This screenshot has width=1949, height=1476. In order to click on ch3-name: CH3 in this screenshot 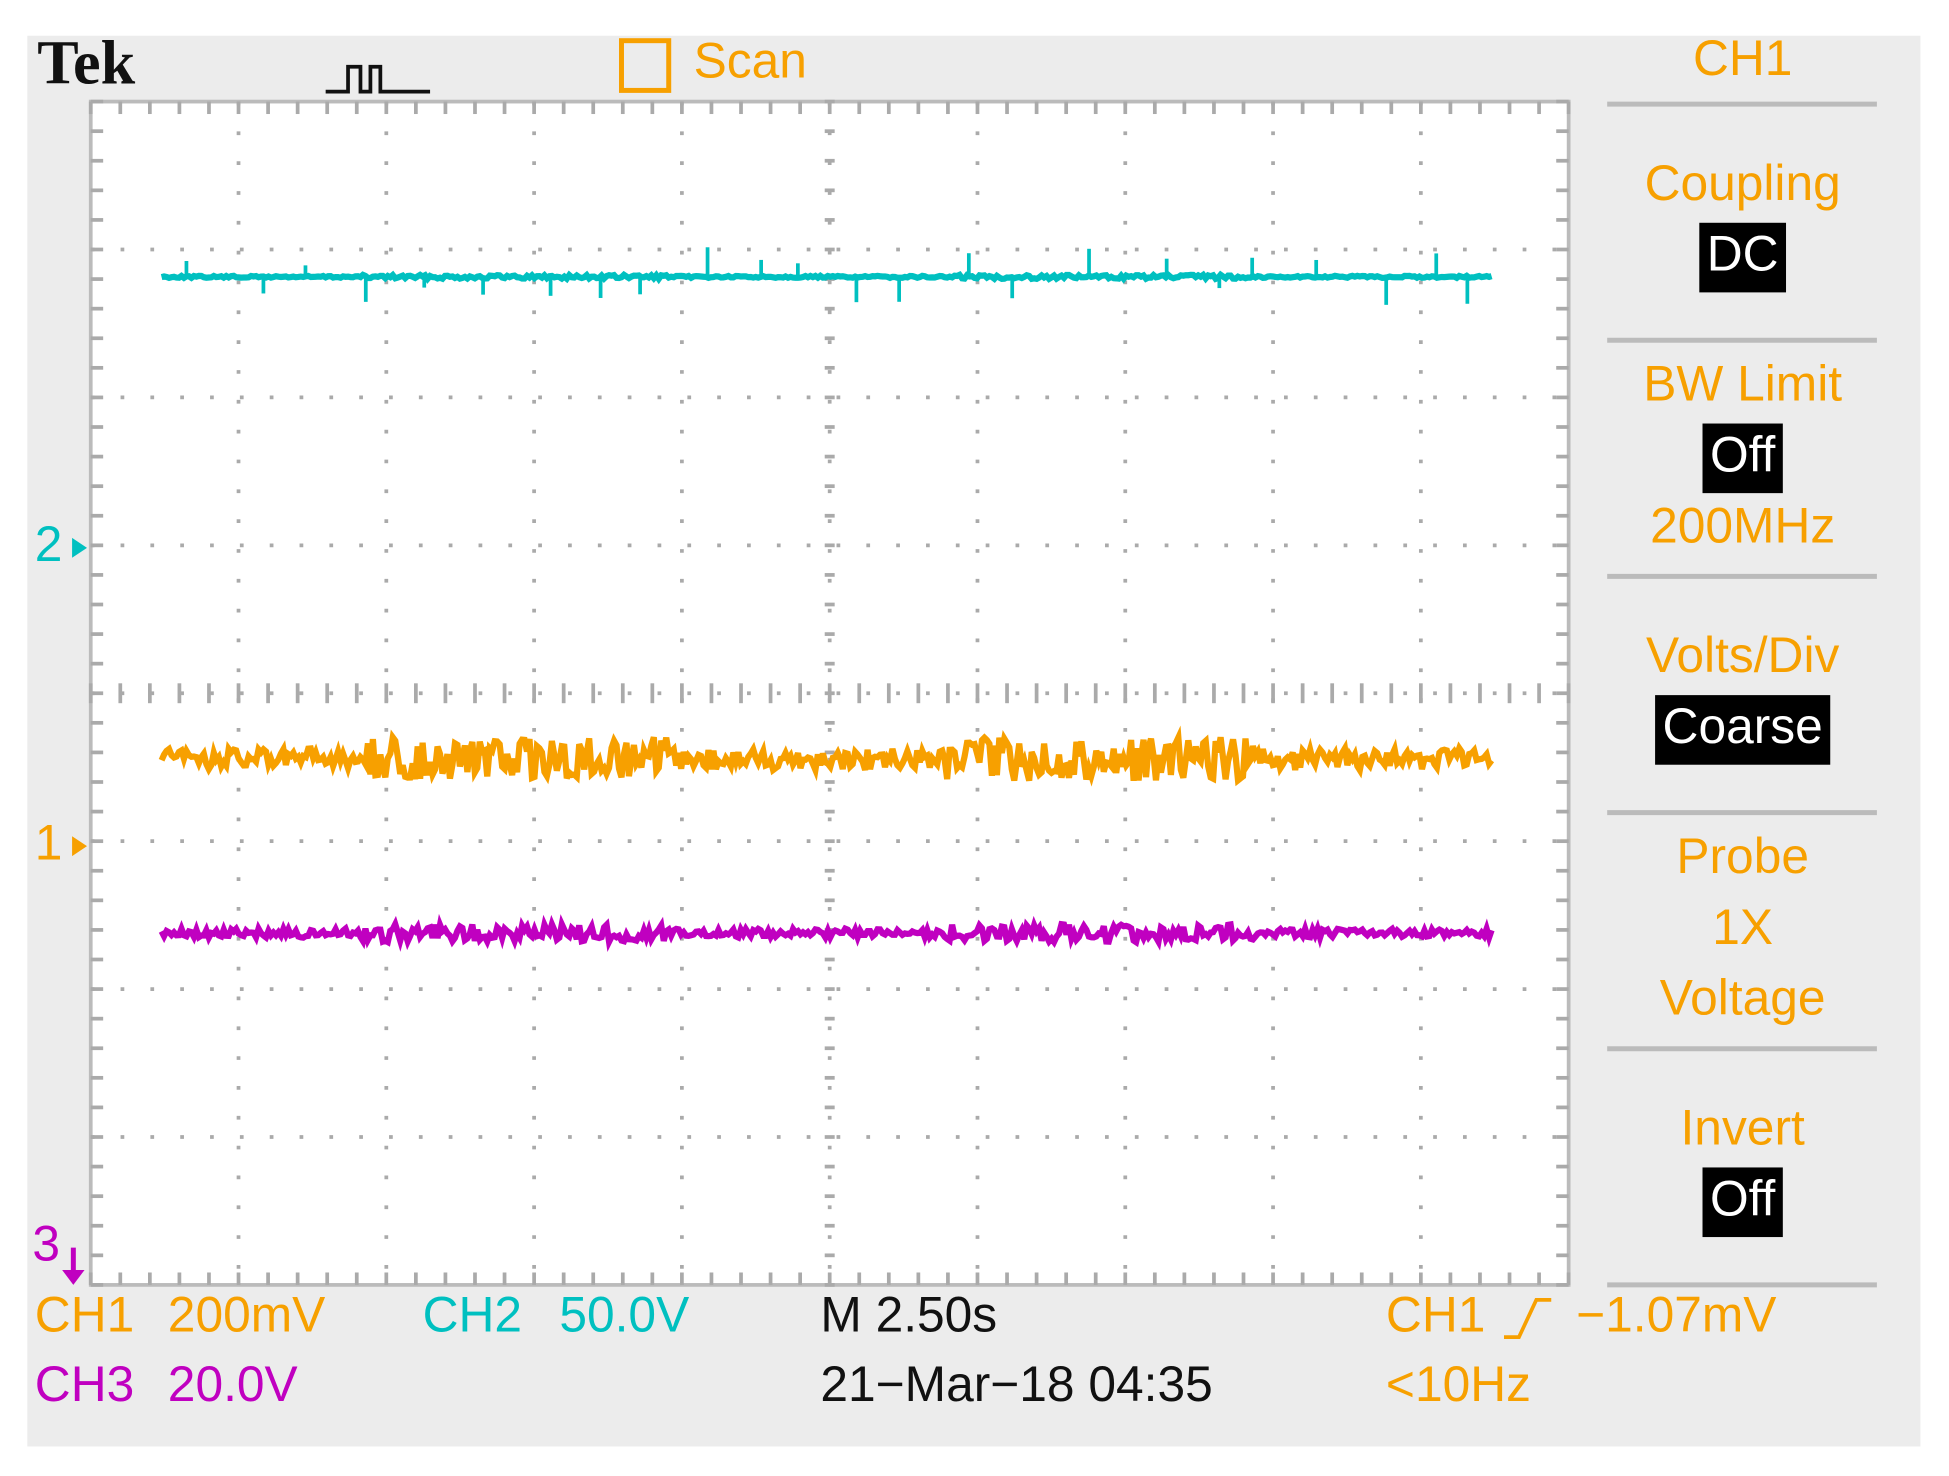, I will do `click(84, 1384)`.